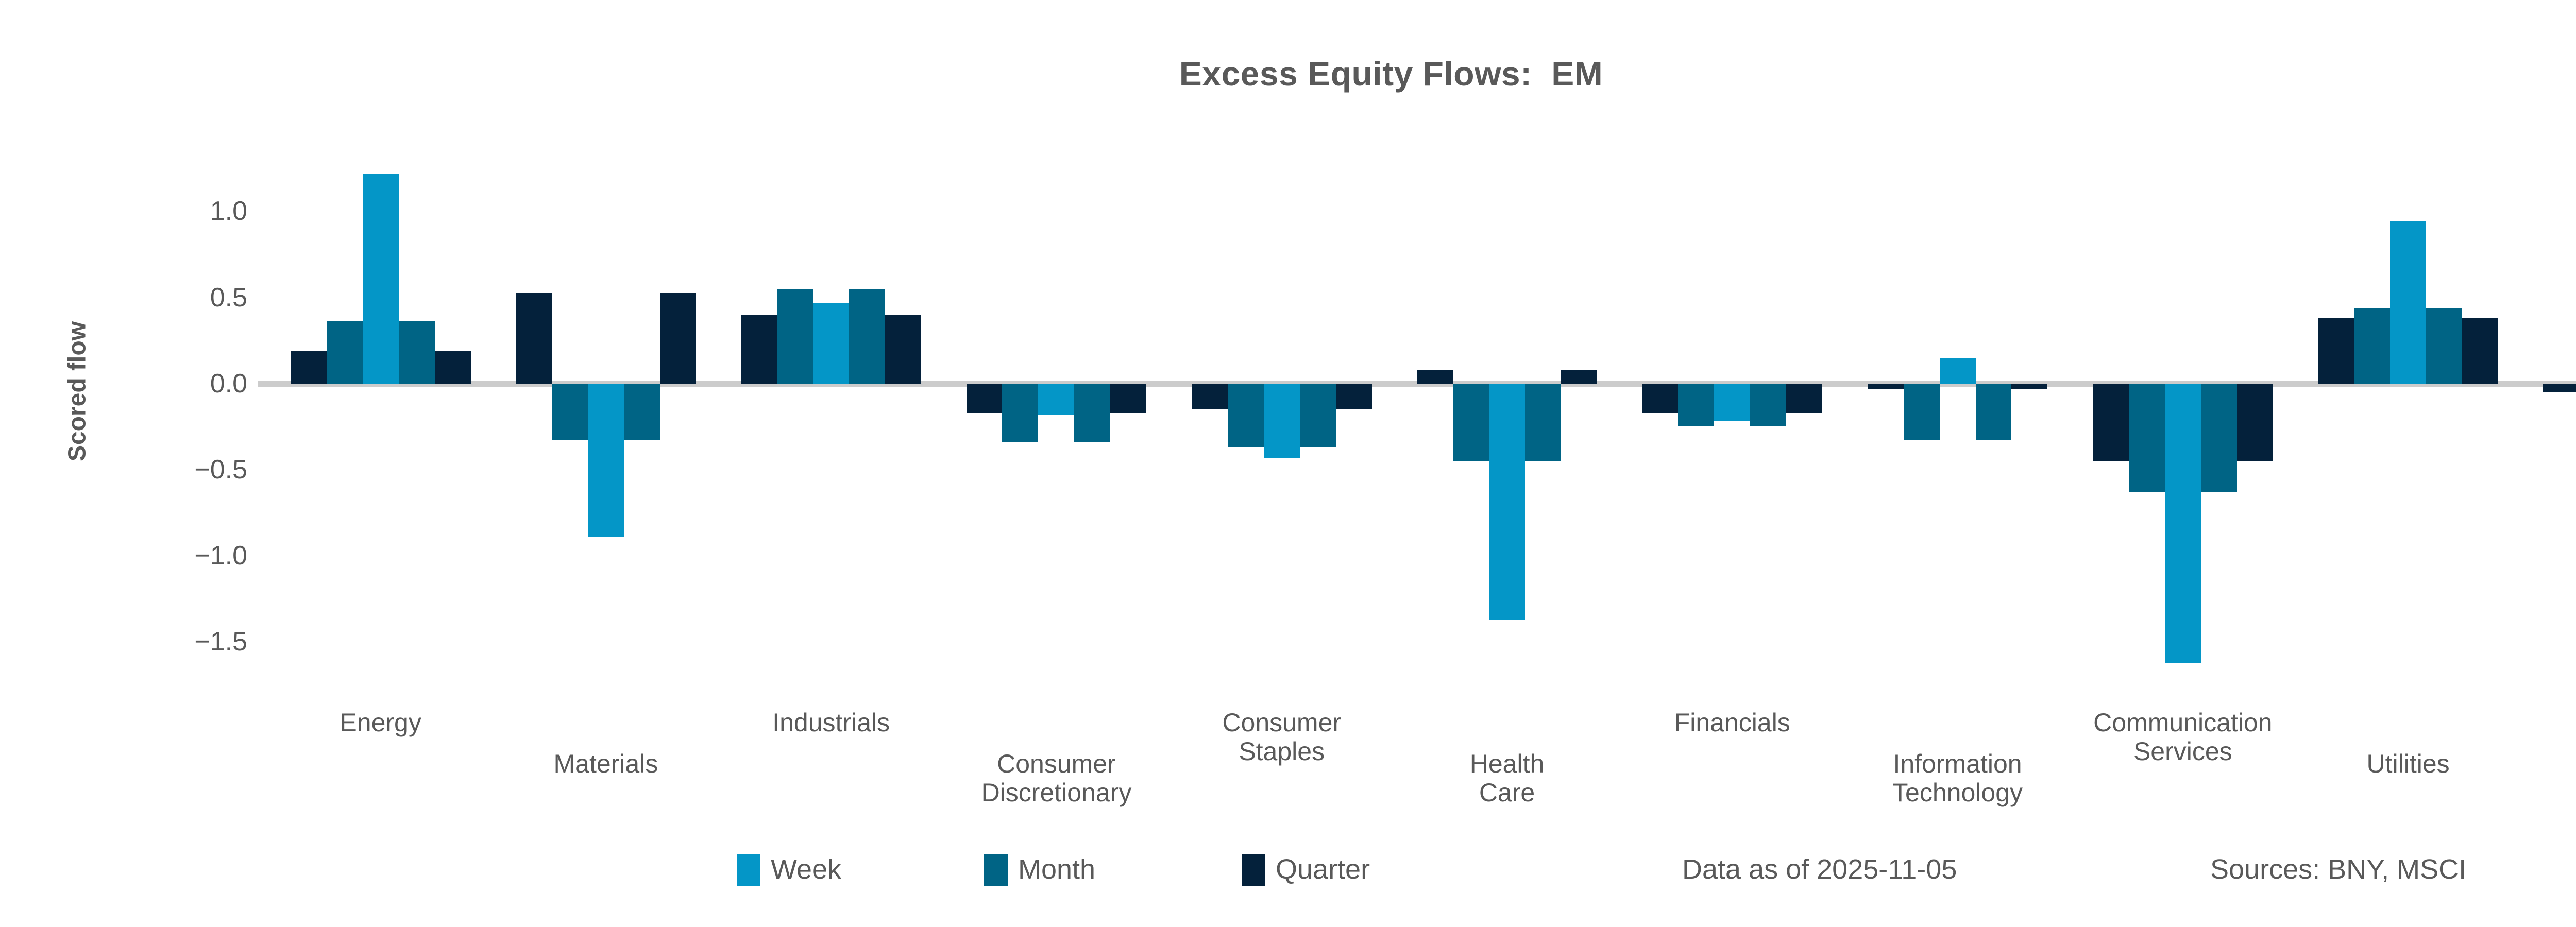  Describe the element at coordinates (1057, 869) in the screenshot. I see `legend-label: Month` at that location.